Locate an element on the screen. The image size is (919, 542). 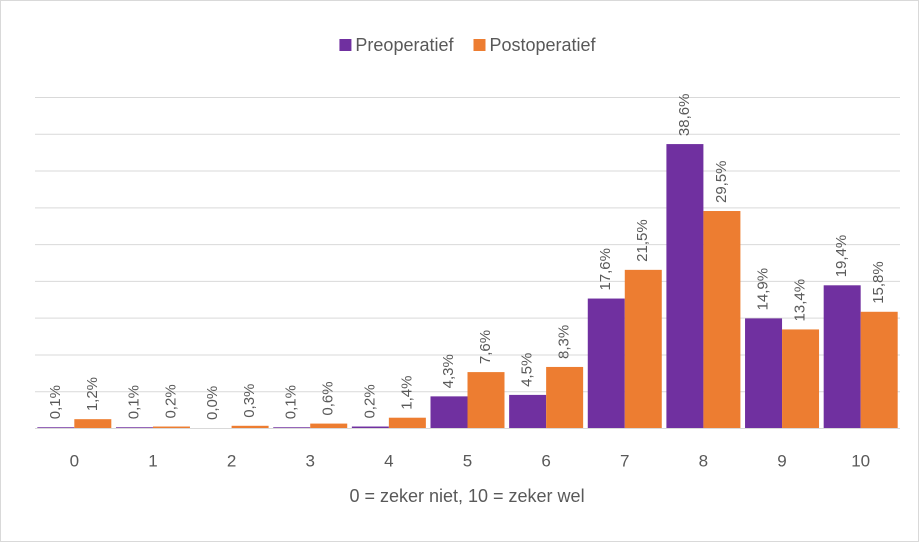
legend-label: Preoperatief is located at coordinates (404, 45).